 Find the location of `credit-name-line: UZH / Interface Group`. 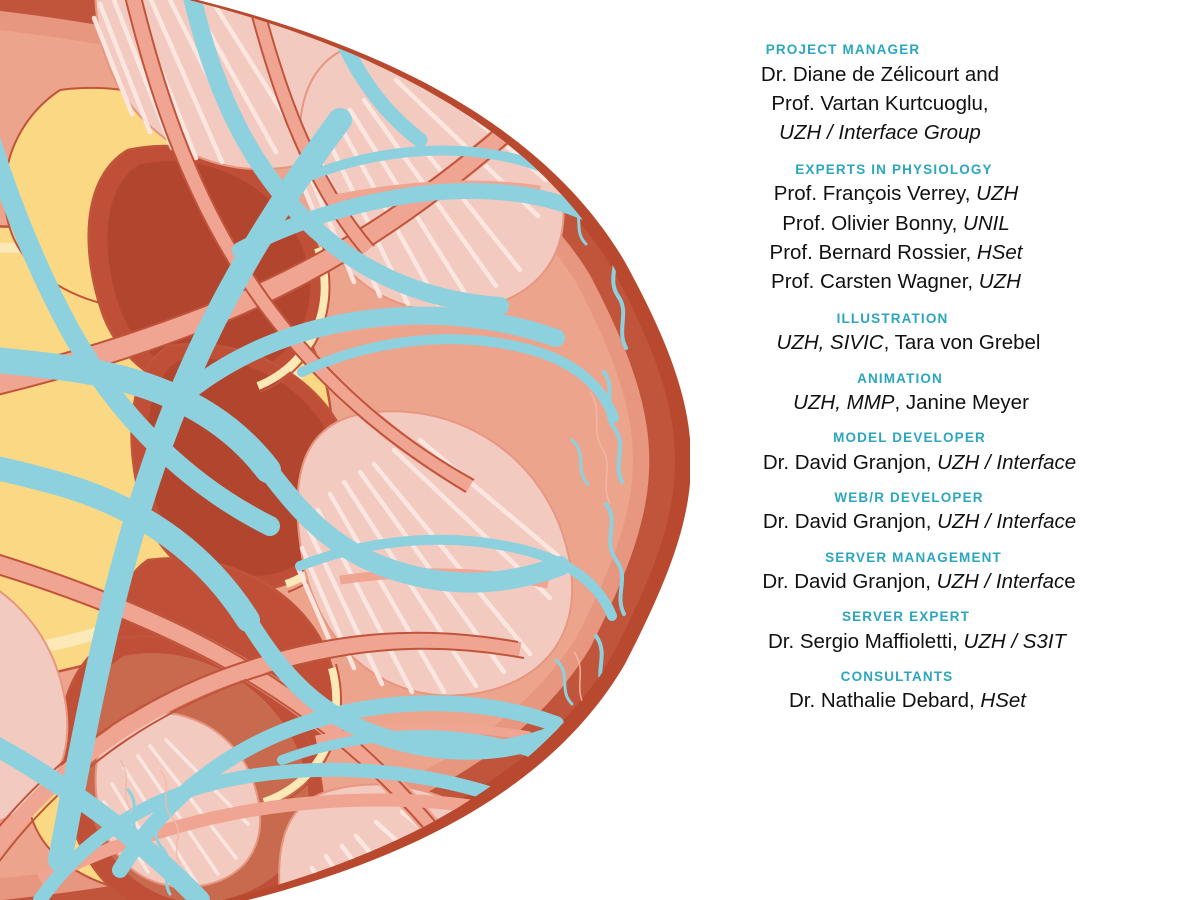

credit-name-line: UZH / Interface Group is located at coordinates (880, 132).